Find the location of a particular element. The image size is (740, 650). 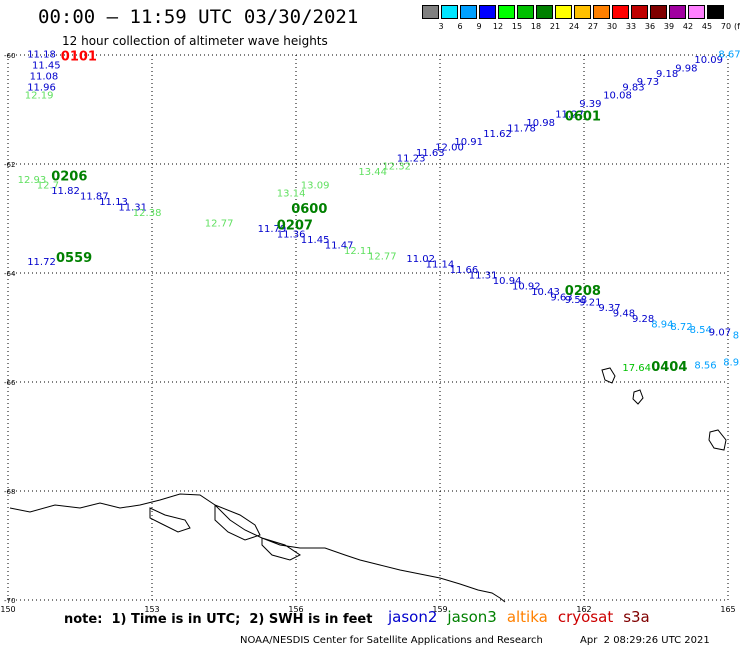

swh-value: 11.08 is located at coordinates (44, 77).